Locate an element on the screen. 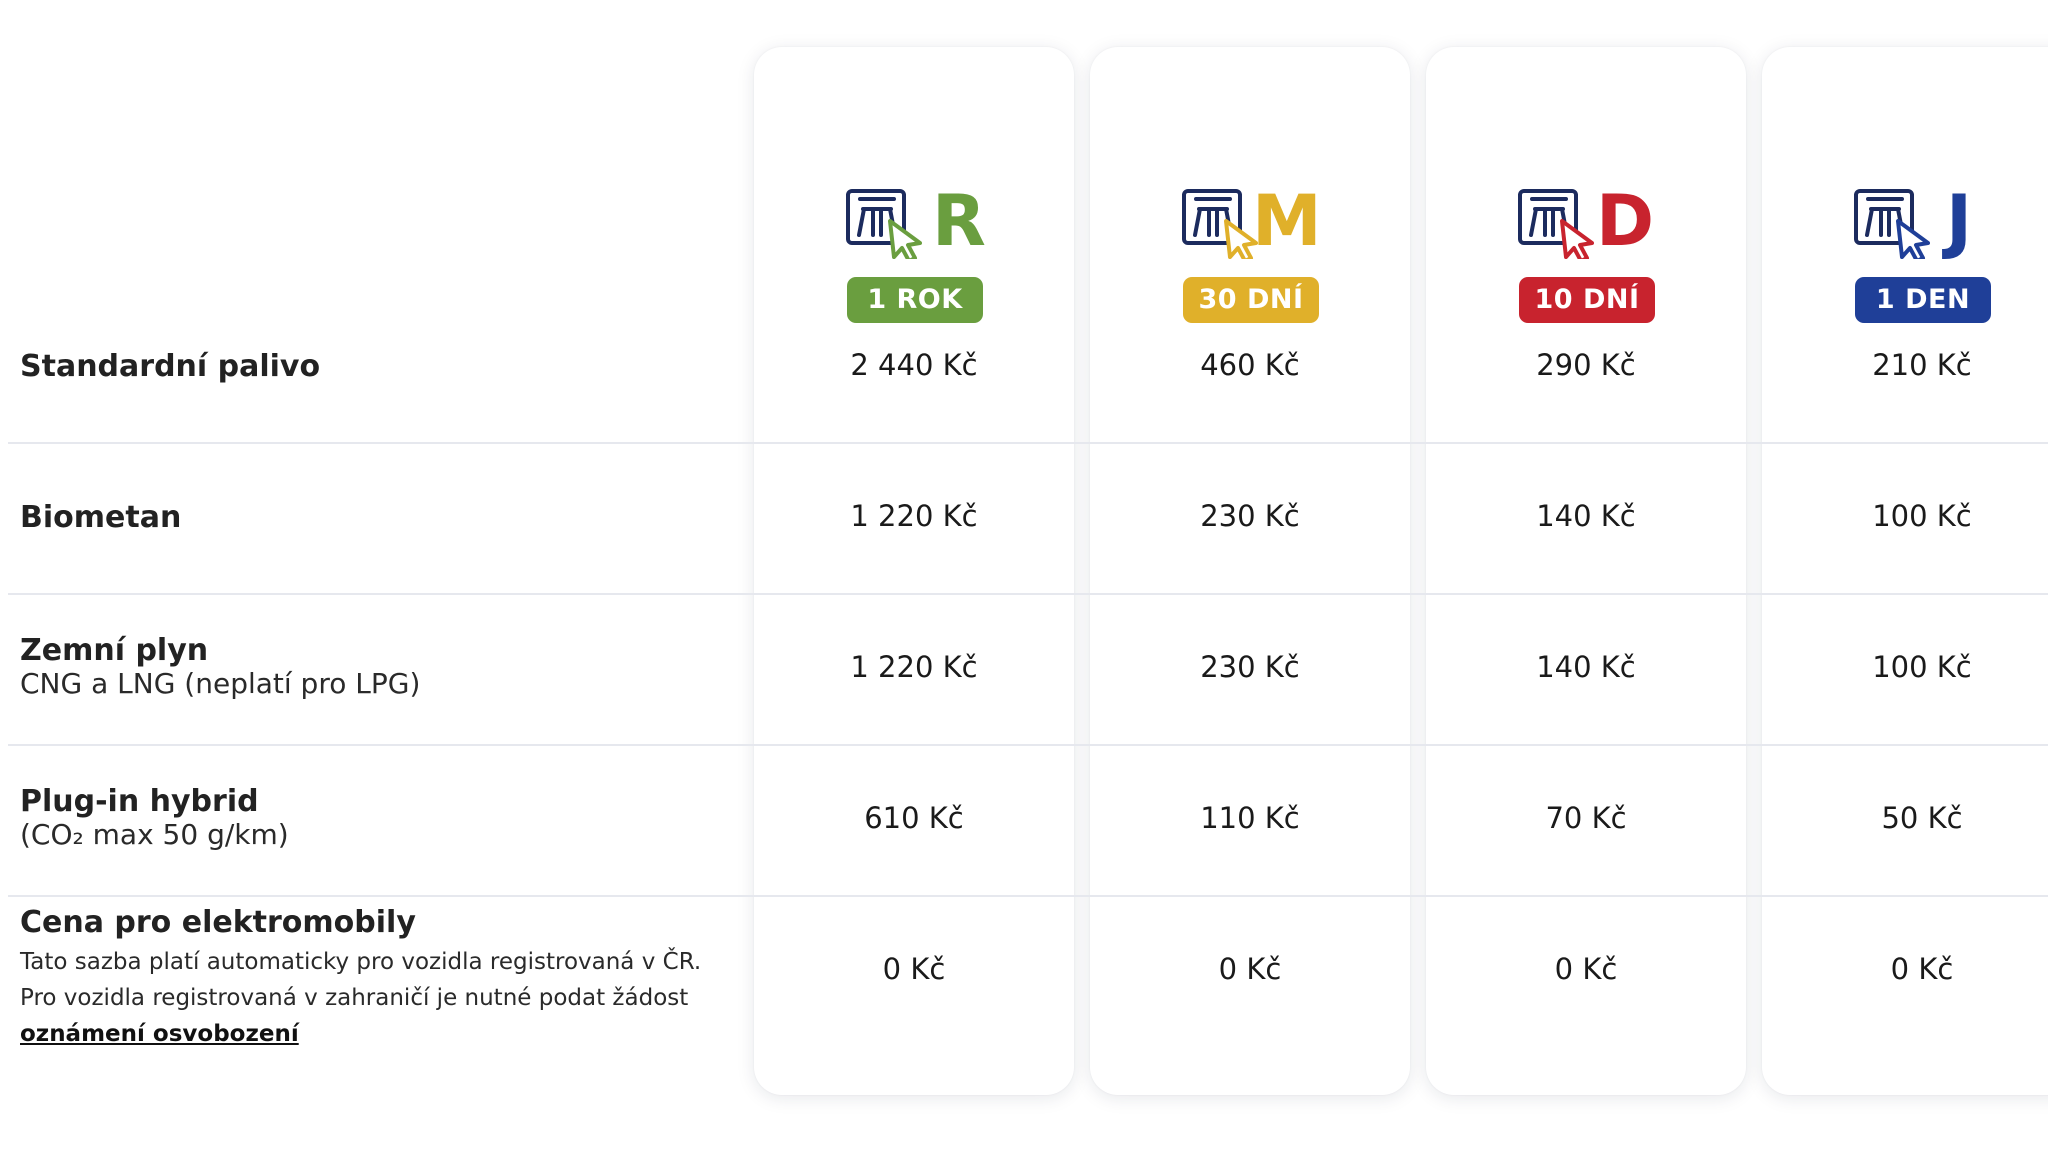 This screenshot has width=2048, height=1152. row-title: Plug-in hybrid is located at coordinates (139, 801).